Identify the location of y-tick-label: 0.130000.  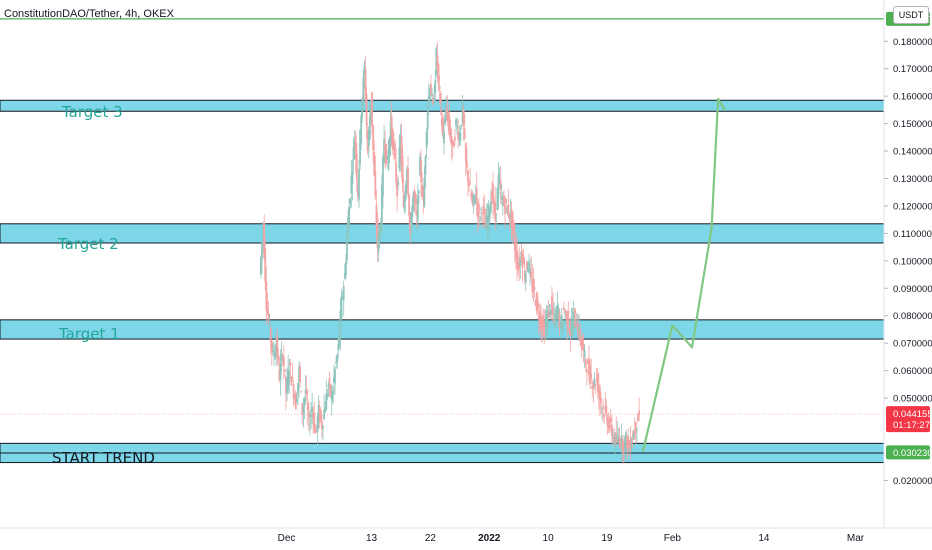
(912, 179).